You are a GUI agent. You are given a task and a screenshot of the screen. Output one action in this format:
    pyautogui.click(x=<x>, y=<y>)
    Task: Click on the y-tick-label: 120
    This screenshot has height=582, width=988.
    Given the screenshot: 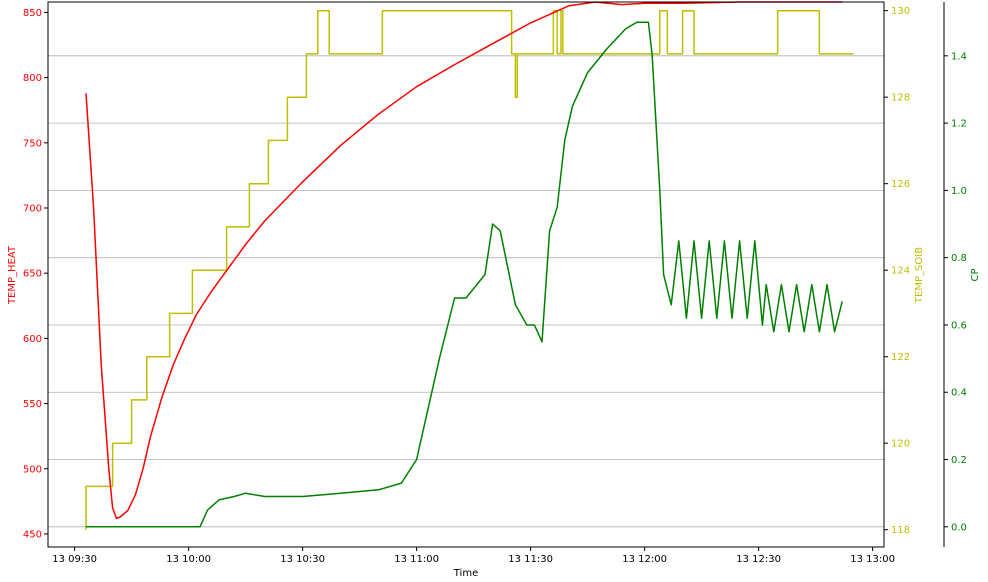 What is the action you would take?
    pyautogui.click(x=900, y=444)
    